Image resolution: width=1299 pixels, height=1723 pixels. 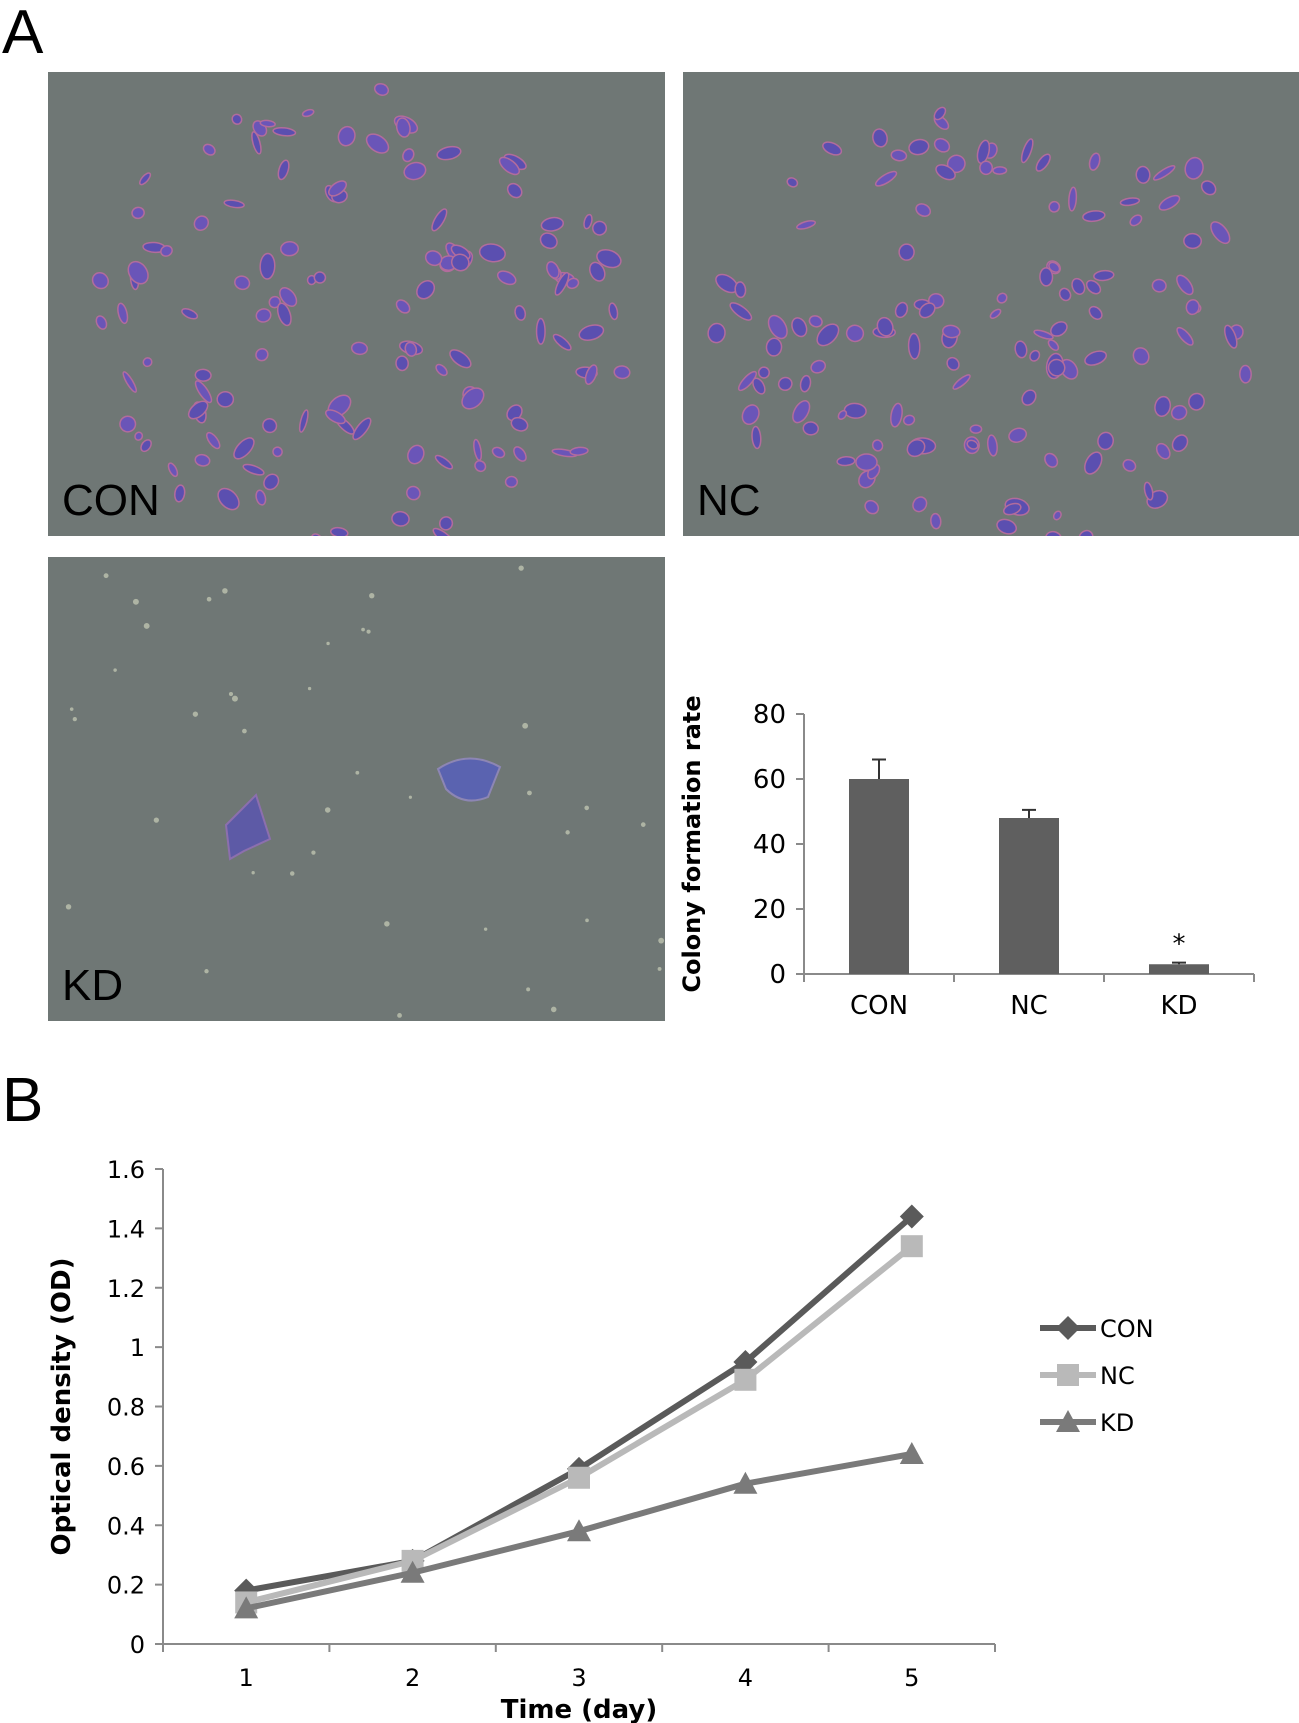 I want to click on line-y-axis-title: Optical density (OD), so click(x=62, y=1407).